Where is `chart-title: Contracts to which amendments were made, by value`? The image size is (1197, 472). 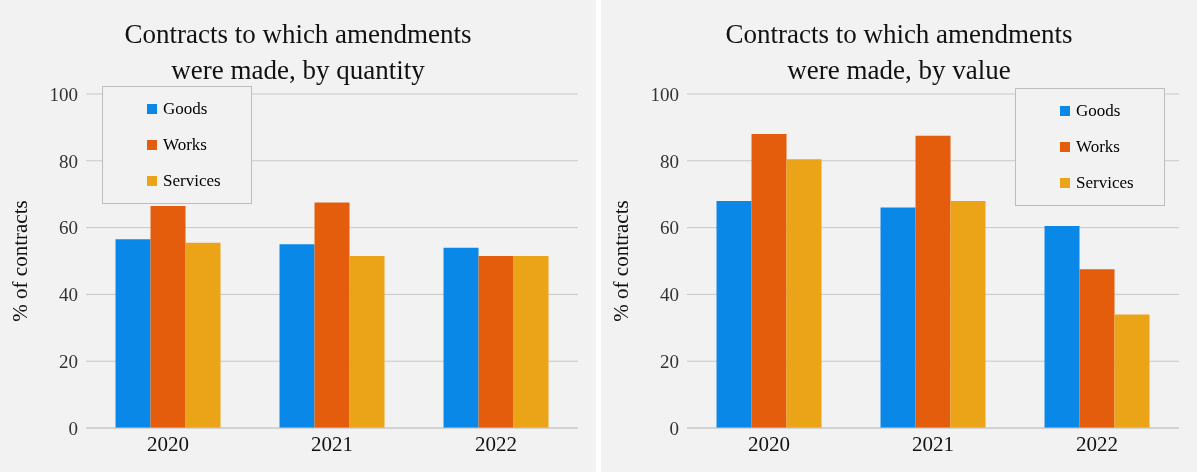
chart-title: Contracts to which amendments were made, by value is located at coordinates (899, 52).